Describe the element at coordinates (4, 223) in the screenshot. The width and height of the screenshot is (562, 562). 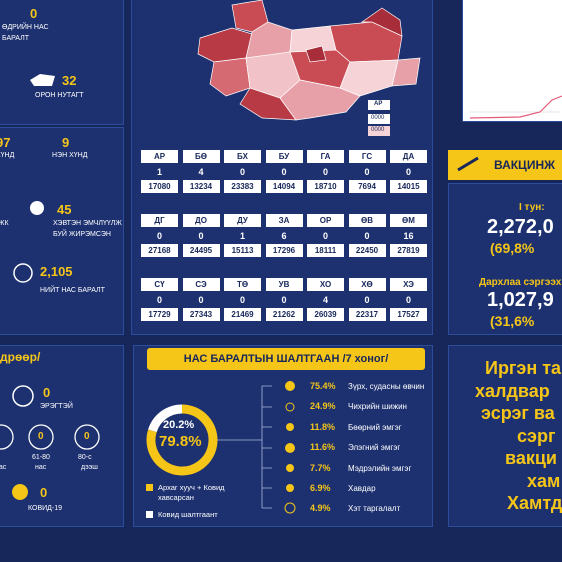
I see `stat-label: ЖК` at that location.